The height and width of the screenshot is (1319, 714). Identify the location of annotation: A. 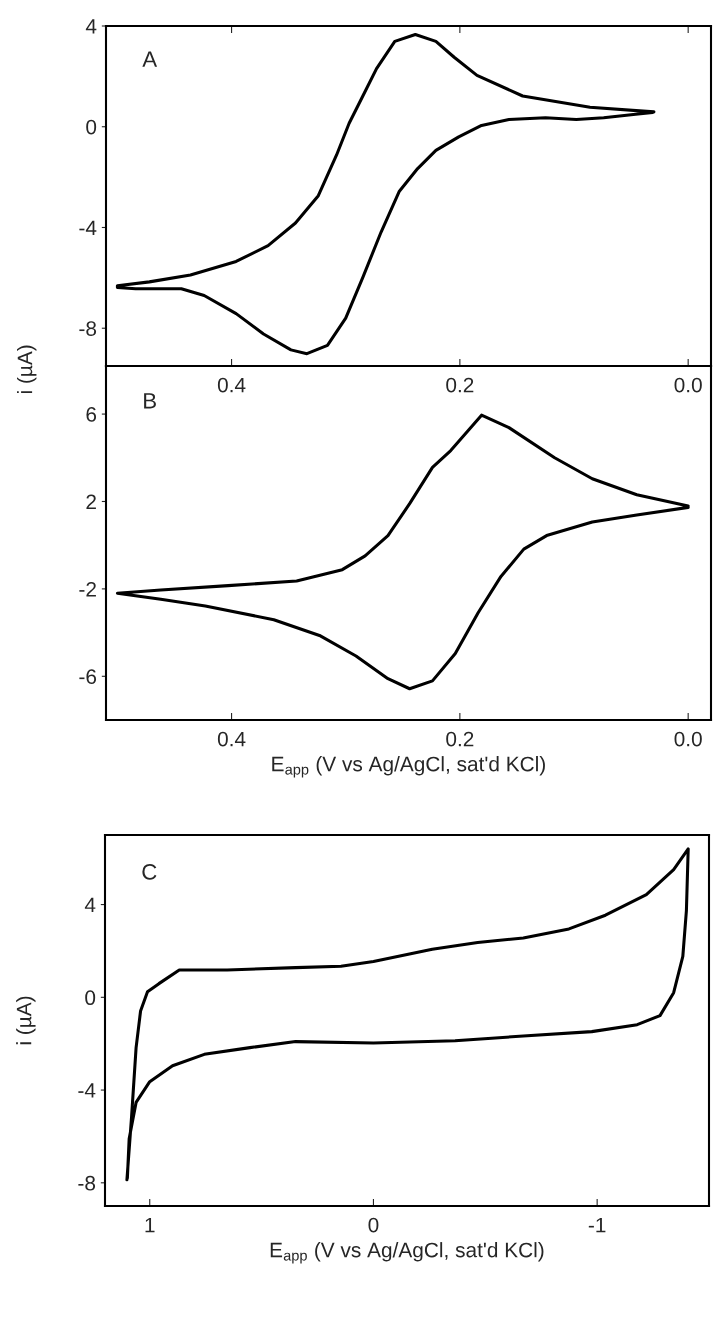
(150, 59).